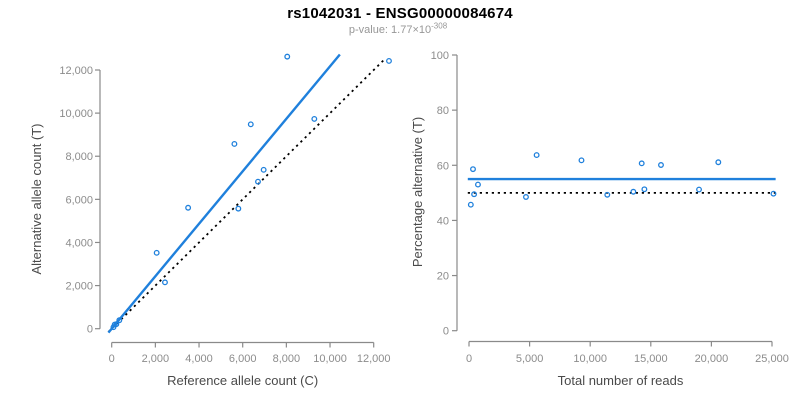  What do you see at coordinates (621, 380) in the screenshot?
I see `x-axis-label: Total number of reads` at bounding box center [621, 380].